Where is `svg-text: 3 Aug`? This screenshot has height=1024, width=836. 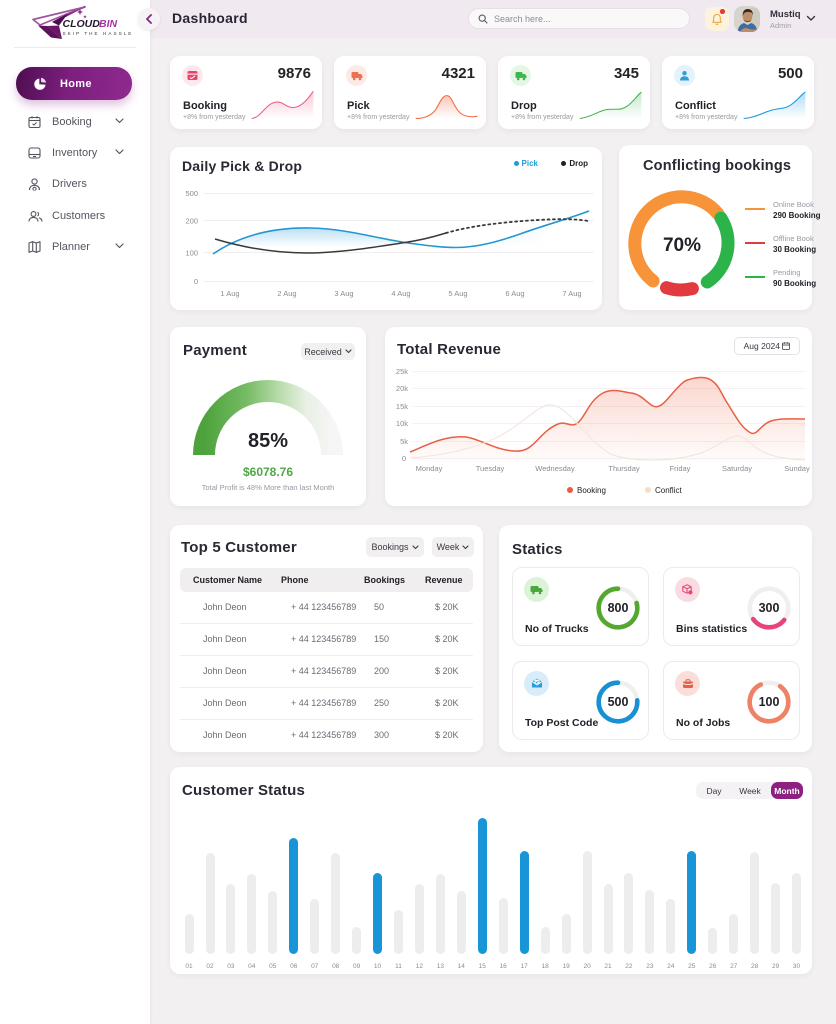 svg-text: 3 Aug is located at coordinates (343, 293).